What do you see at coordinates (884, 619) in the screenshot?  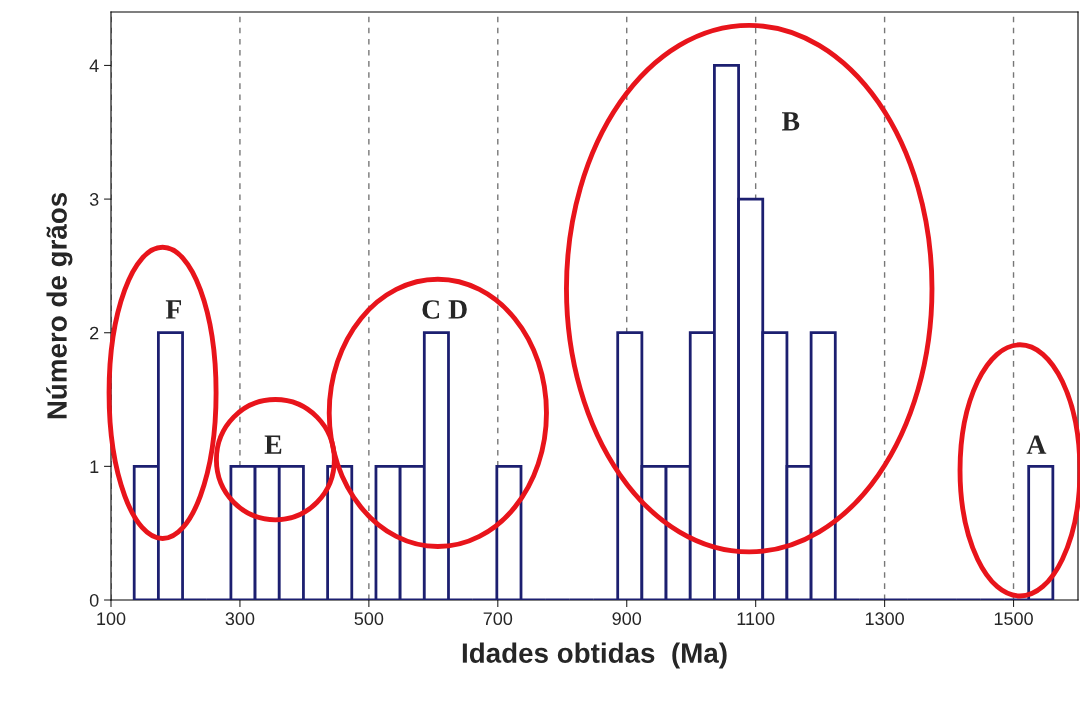 I see `x-tick-label: 1300` at bounding box center [884, 619].